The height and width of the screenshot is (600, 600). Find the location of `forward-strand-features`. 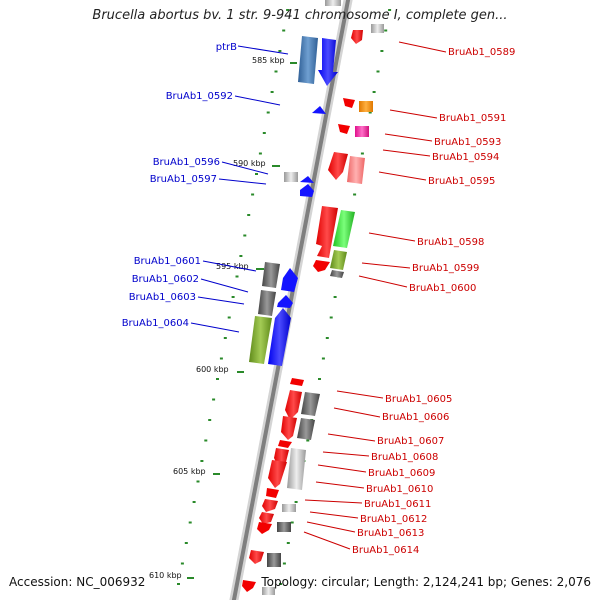

forward-strand-features is located at coordinates (295, 183).